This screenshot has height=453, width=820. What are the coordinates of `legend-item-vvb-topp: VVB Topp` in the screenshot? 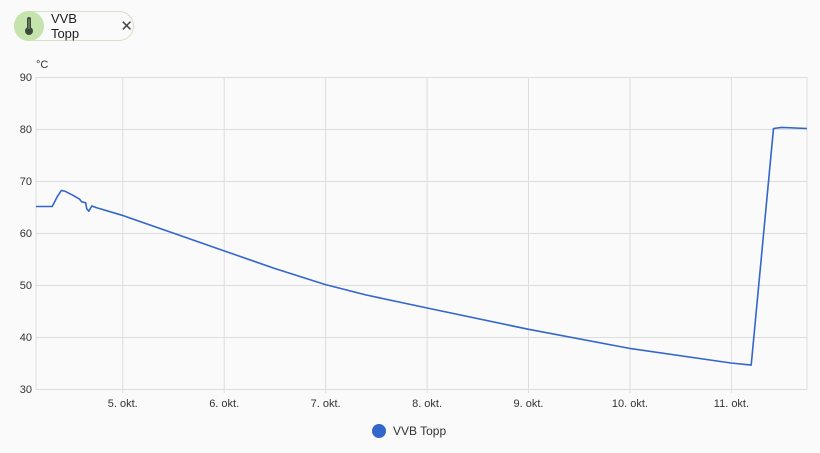 It's located at (409, 431).